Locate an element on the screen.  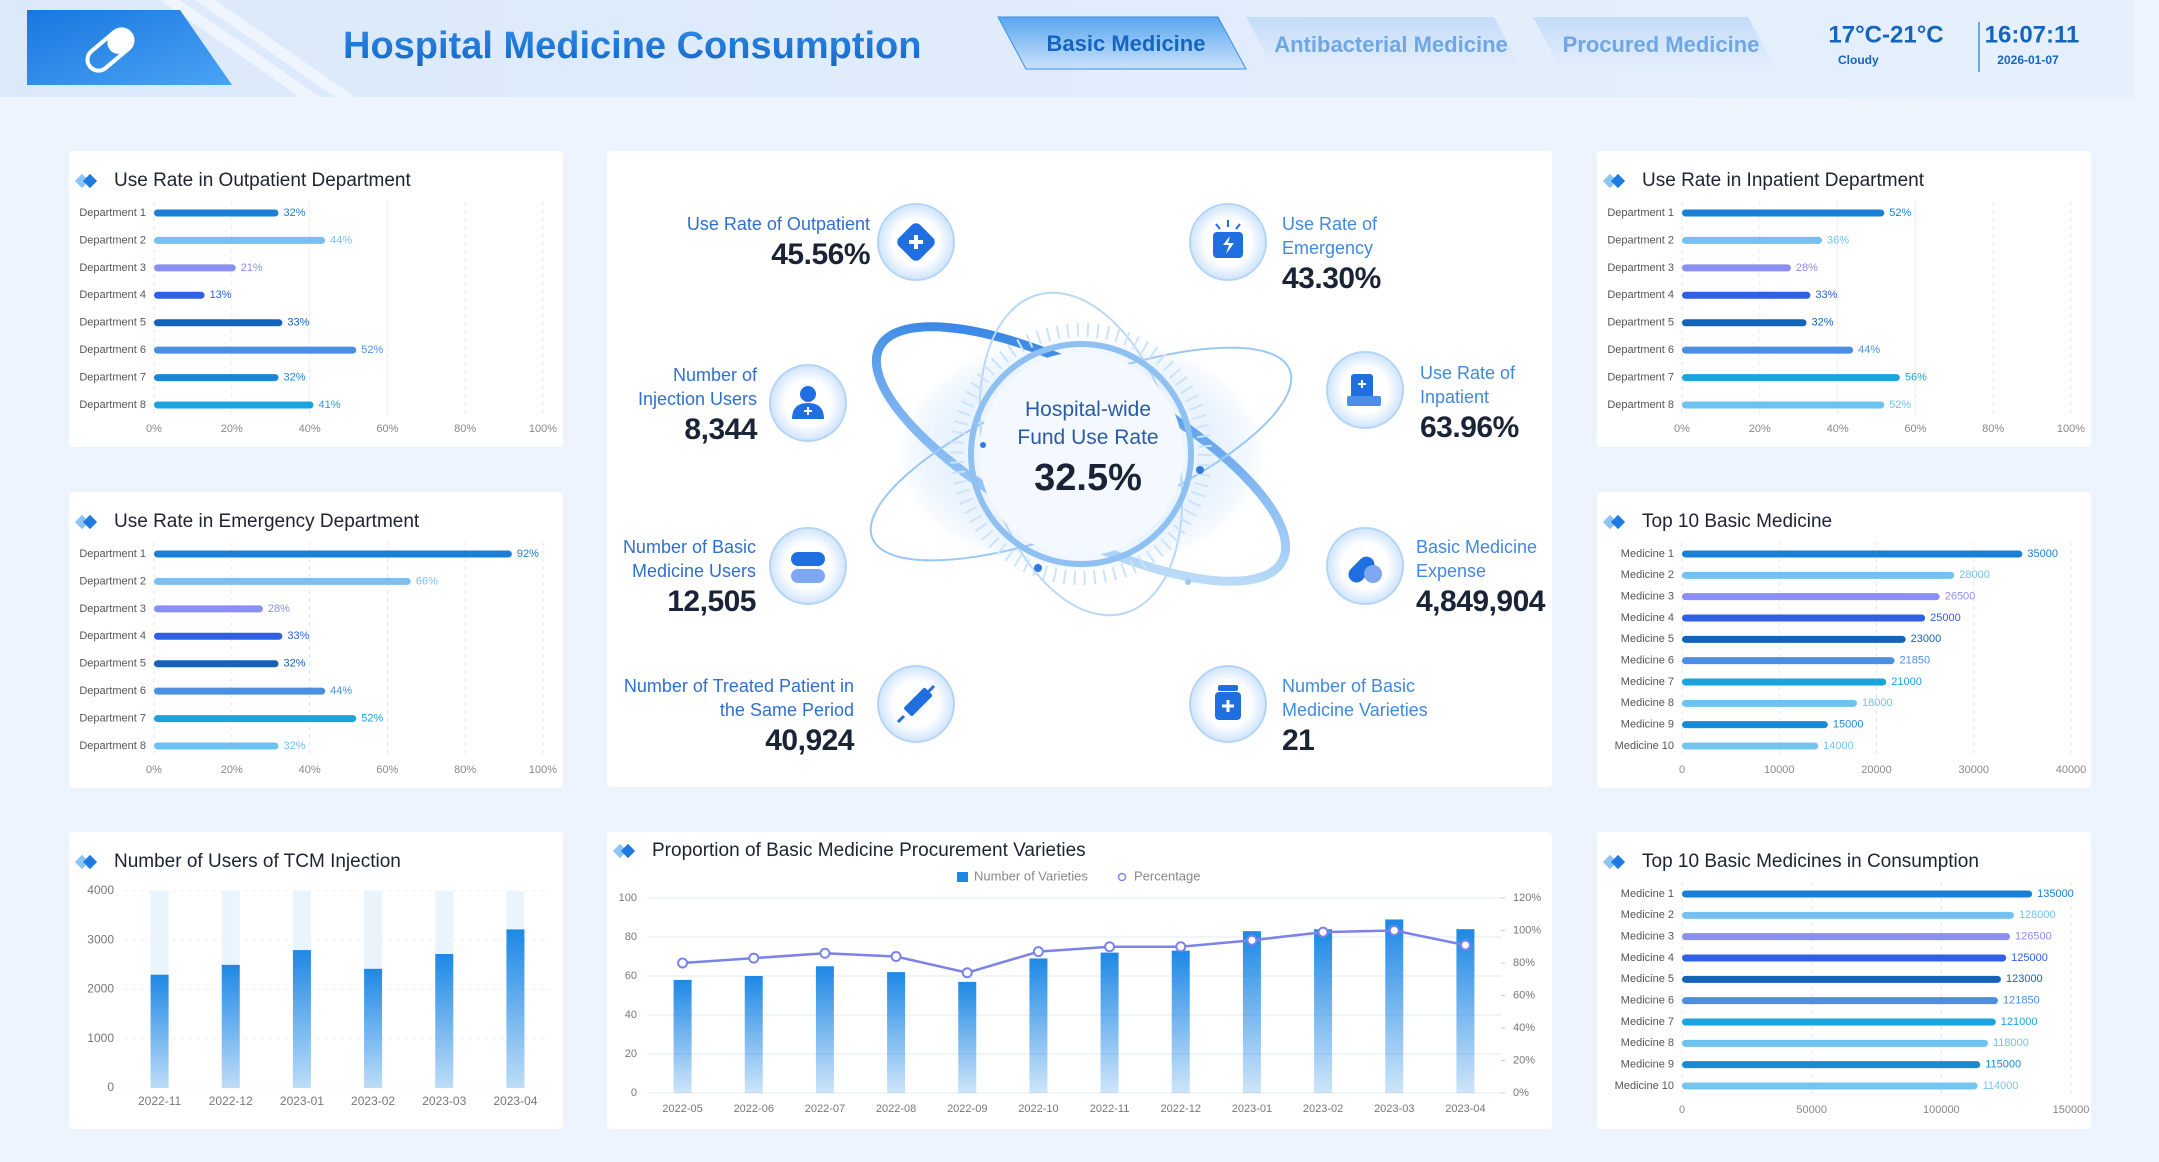
temperature: 17°C-21°C is located at coordinates (1885, 34).